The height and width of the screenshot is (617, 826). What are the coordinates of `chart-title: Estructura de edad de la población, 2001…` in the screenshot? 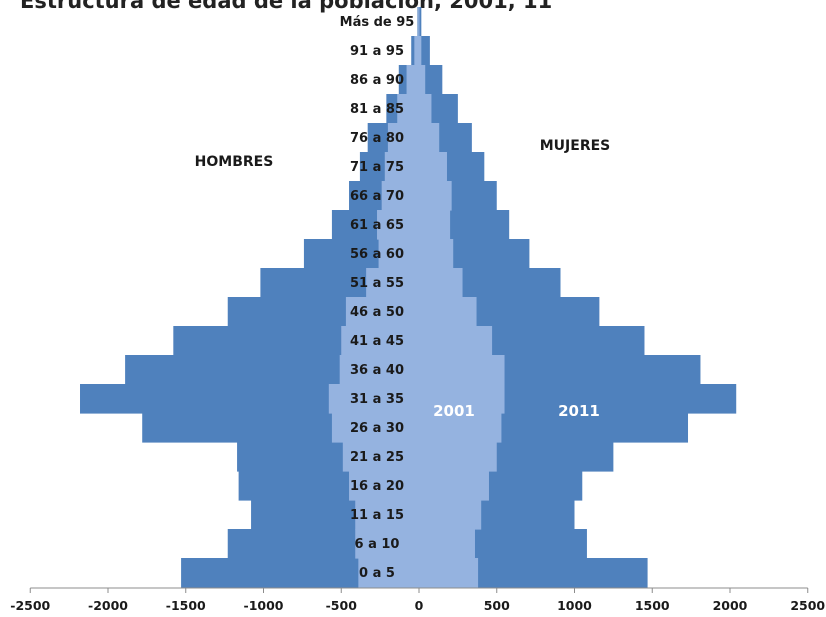 It's located at (286, 6).